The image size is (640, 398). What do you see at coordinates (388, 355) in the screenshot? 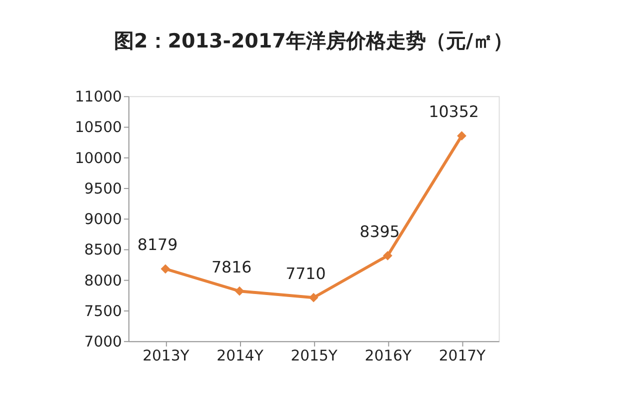
I see `x-tick-label: 2016Y` at bounding box center [388, 355].